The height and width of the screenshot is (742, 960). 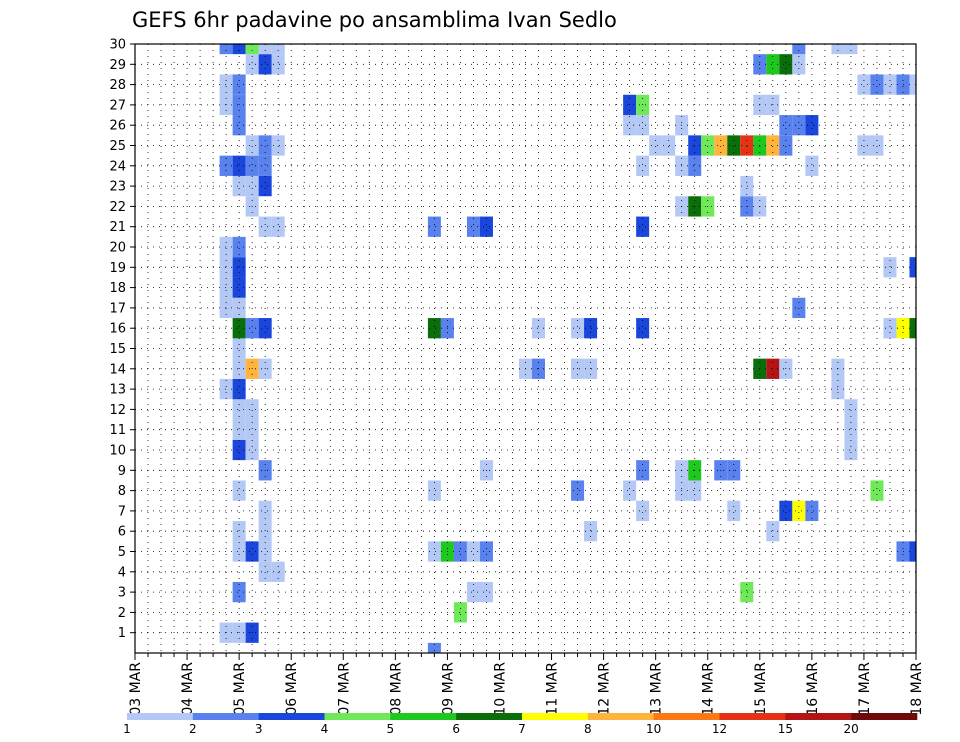 What do you see at coordinates (917, 689) in the screenshot?
I see `x-tick-label: 18 MAR` at bounding box center [917, 689].